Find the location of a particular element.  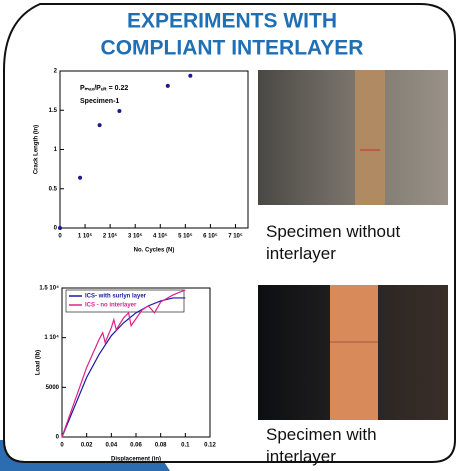

annotation: Pₘₐₓ/Pᵤₗₜ = 0.22 is located at coordinates (104, 88).